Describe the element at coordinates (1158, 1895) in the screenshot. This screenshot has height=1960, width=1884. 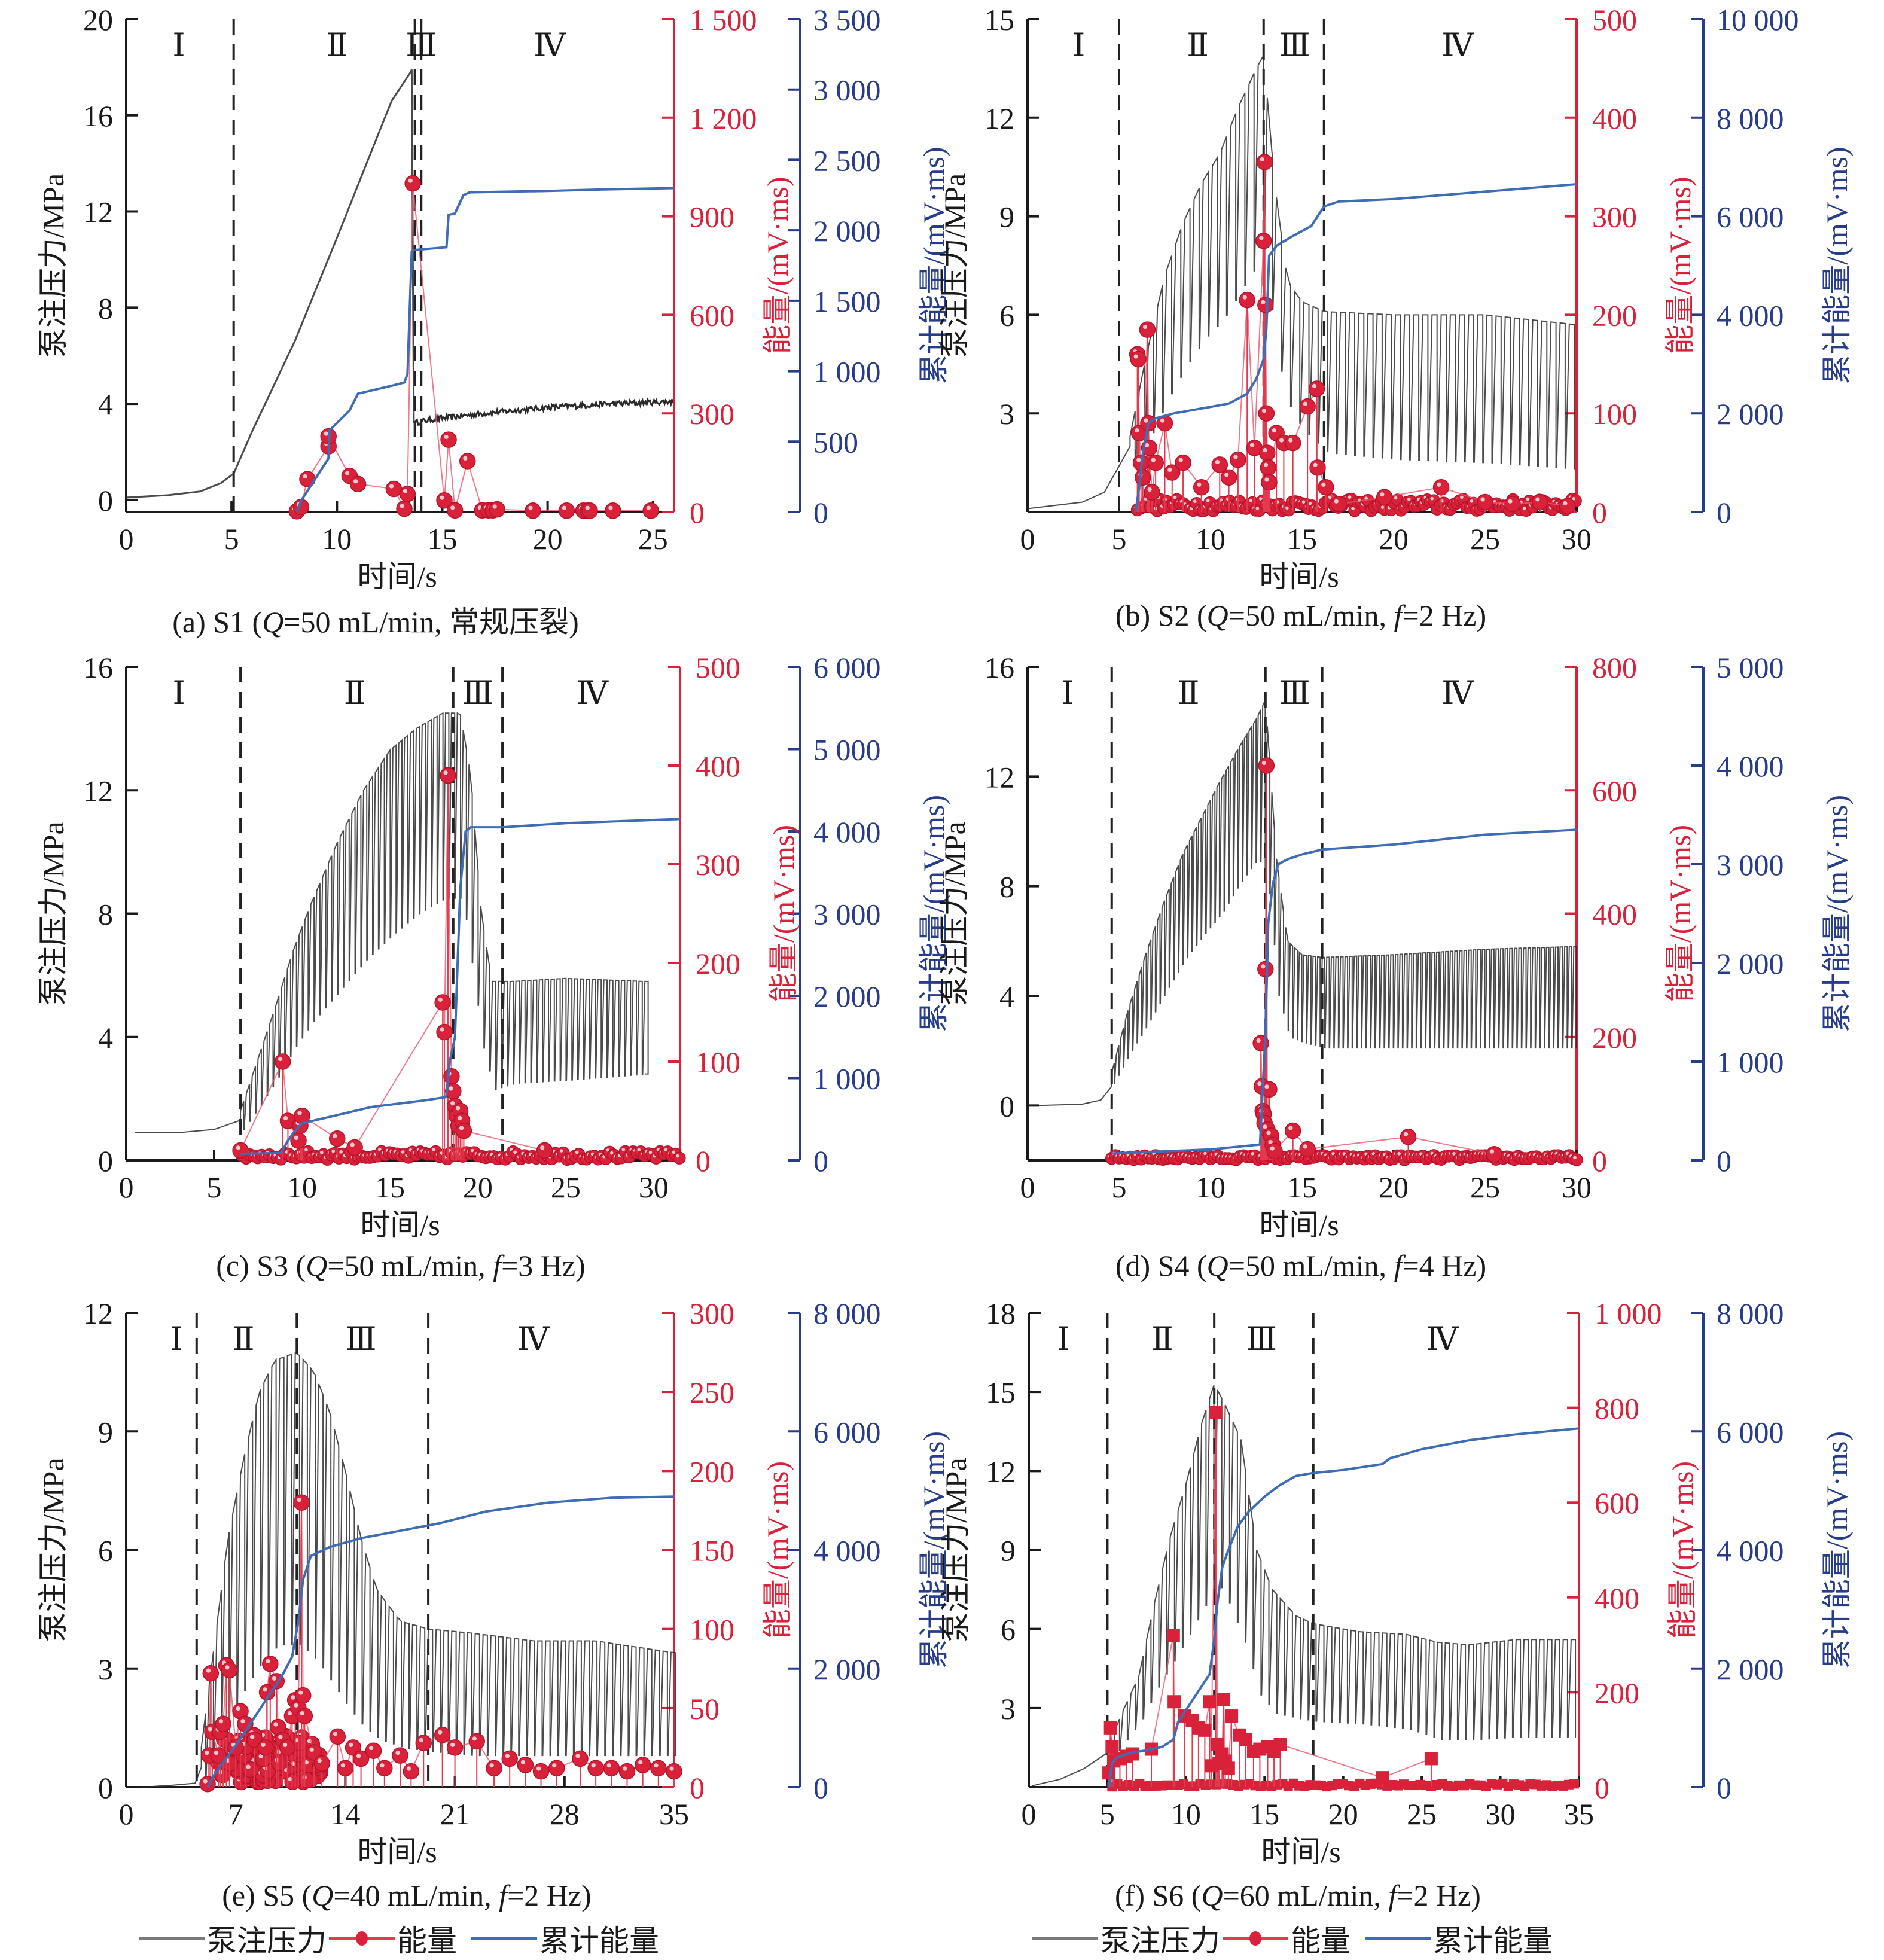
I see `caption-prefix: (f) S6 (` at that location.